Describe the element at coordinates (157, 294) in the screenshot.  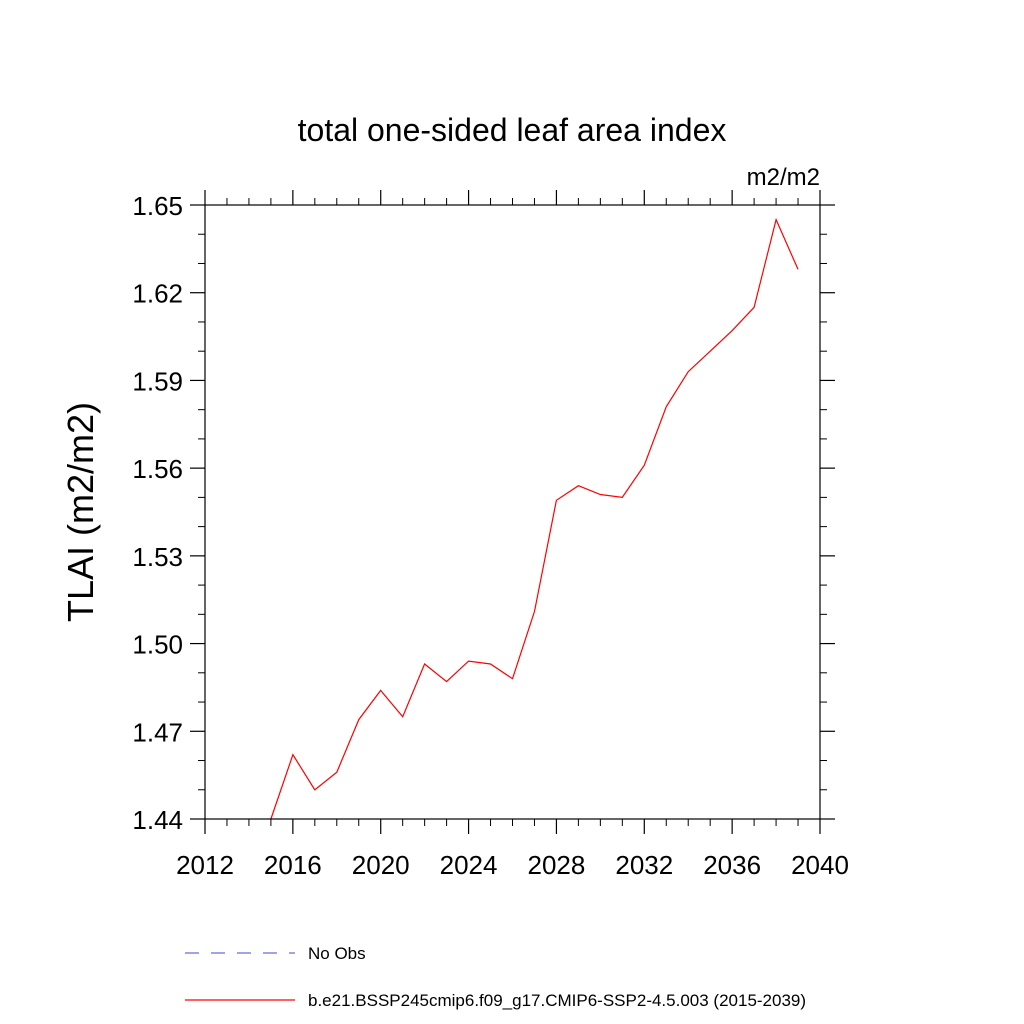
I see `y-tick-label: 1.62` at that location.